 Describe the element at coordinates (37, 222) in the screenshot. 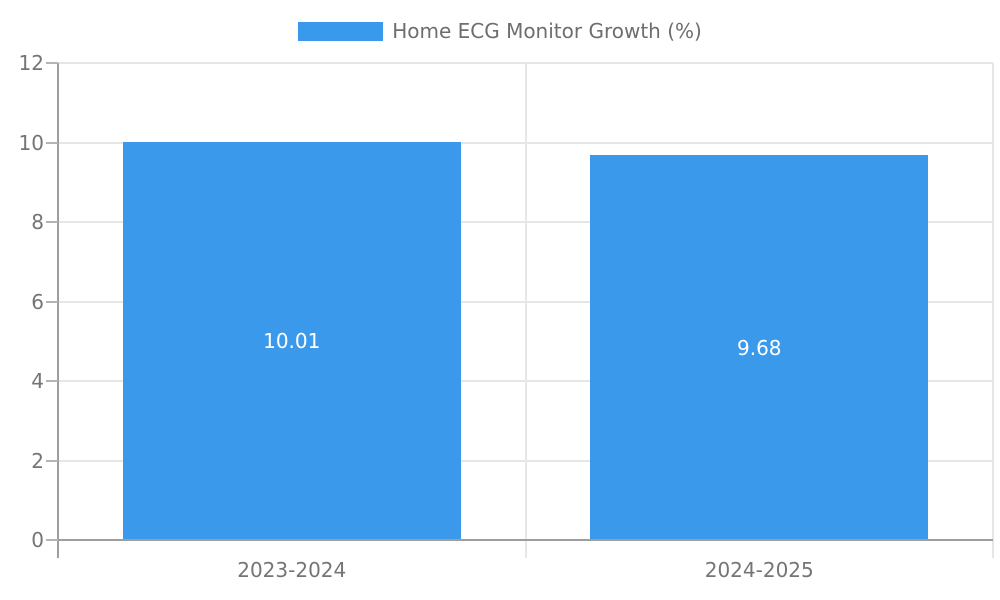

I see `y-axis-label: 8` at that location.